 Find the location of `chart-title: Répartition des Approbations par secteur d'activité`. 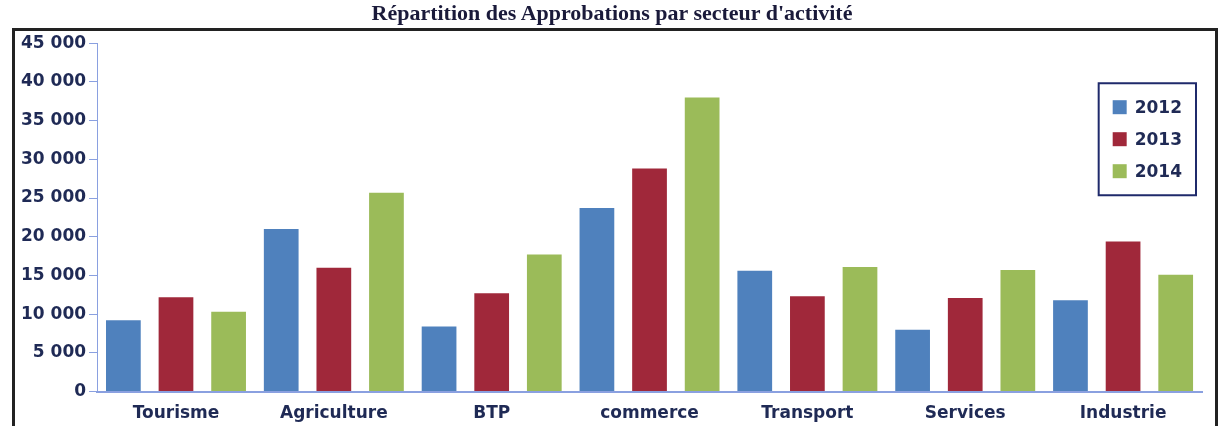

chart-title: Répartition des Approbations par secteur d'activité is located at coordinates (612, 13).